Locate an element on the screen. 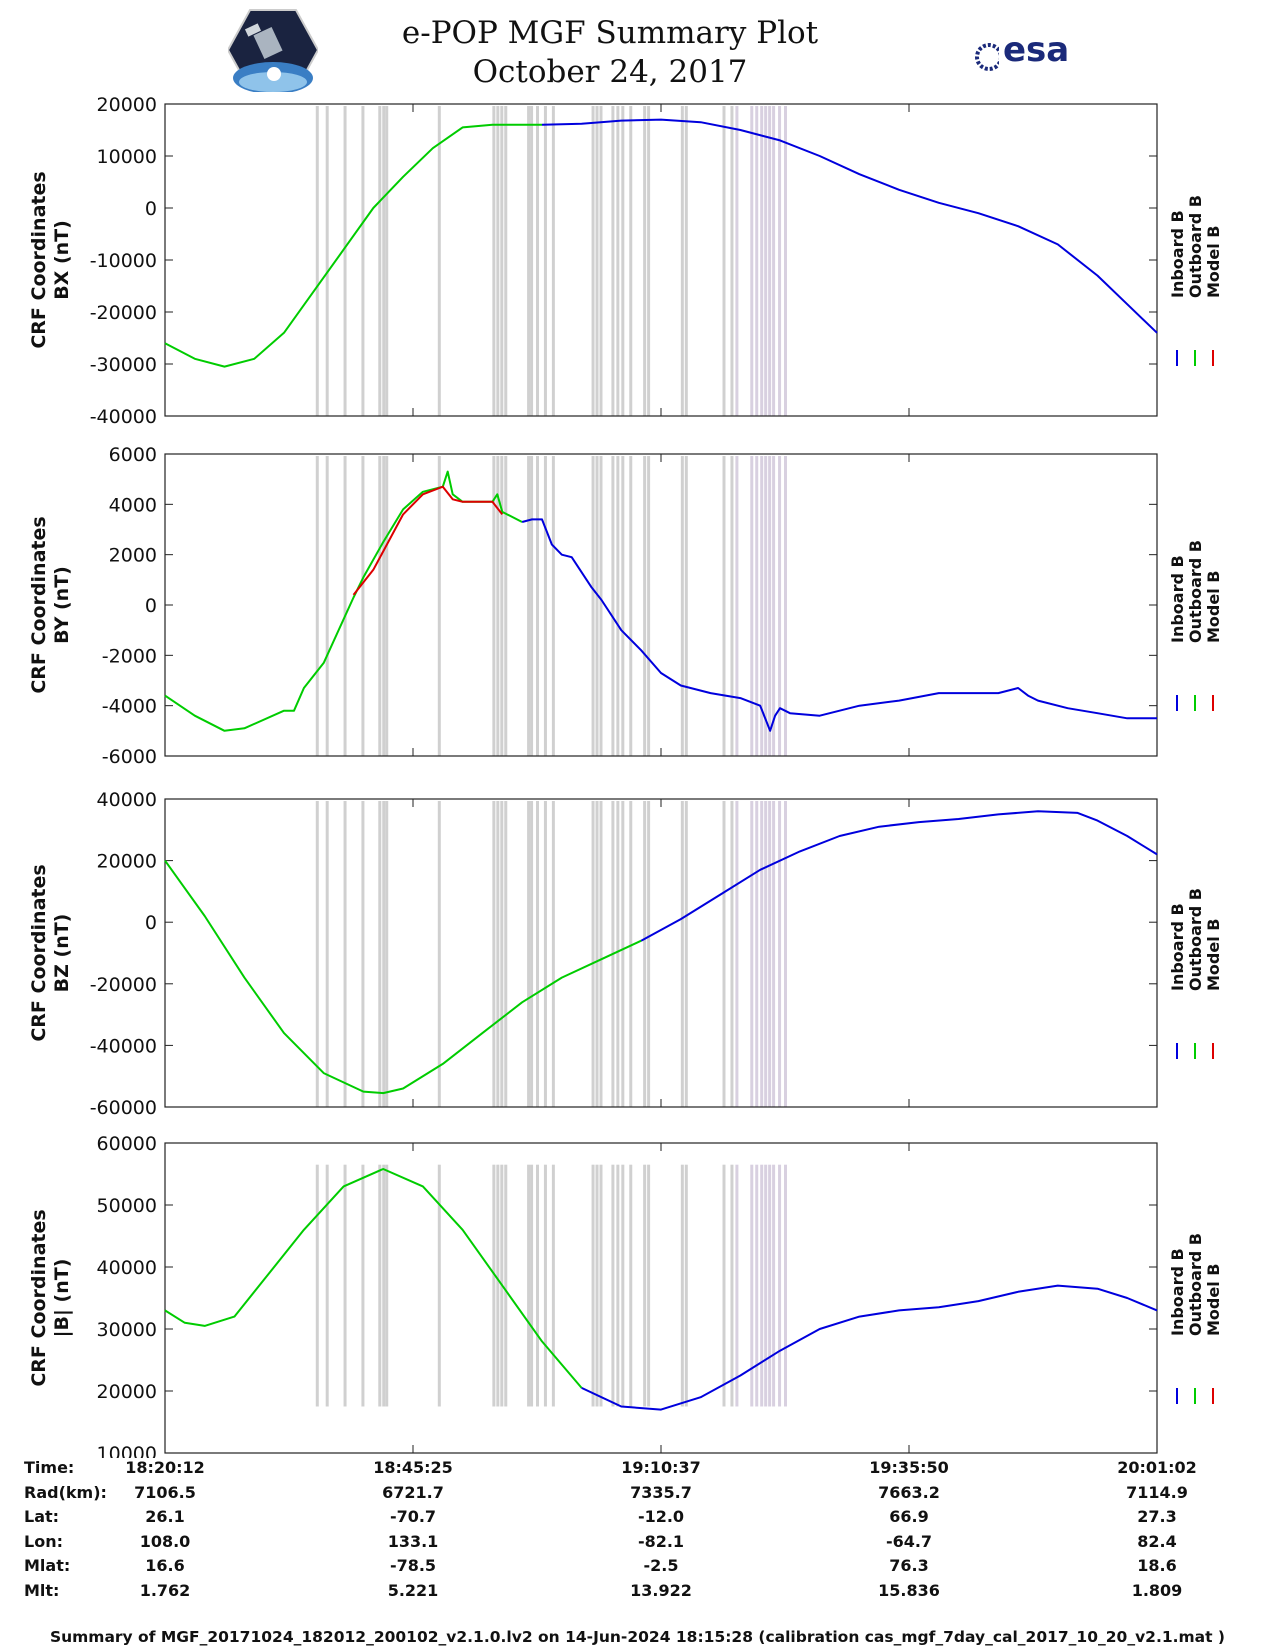  y-tick-label: 0 is located at coordinates (151, 923).